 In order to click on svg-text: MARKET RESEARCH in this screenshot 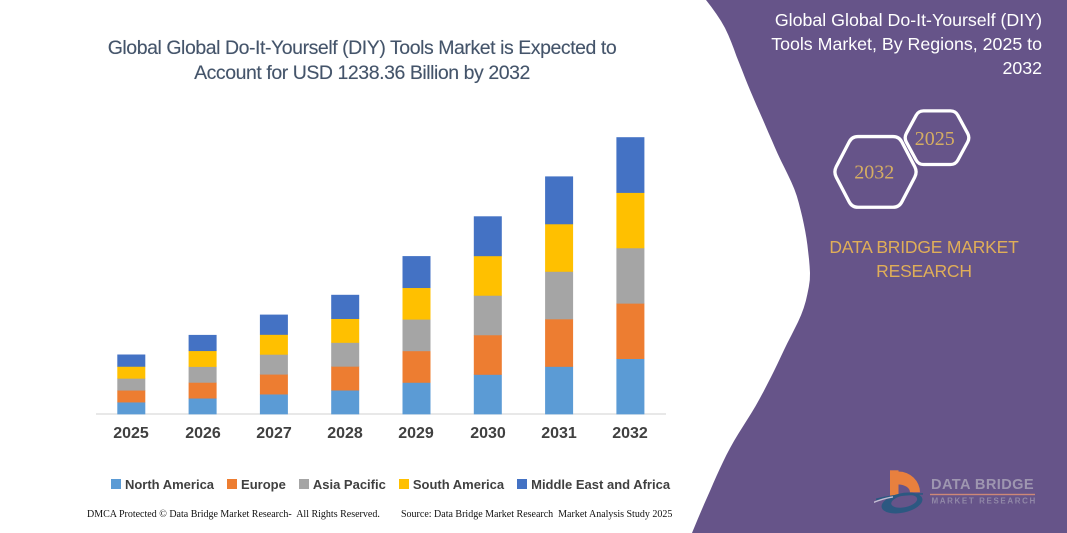, I will do `click(984, 501)`.